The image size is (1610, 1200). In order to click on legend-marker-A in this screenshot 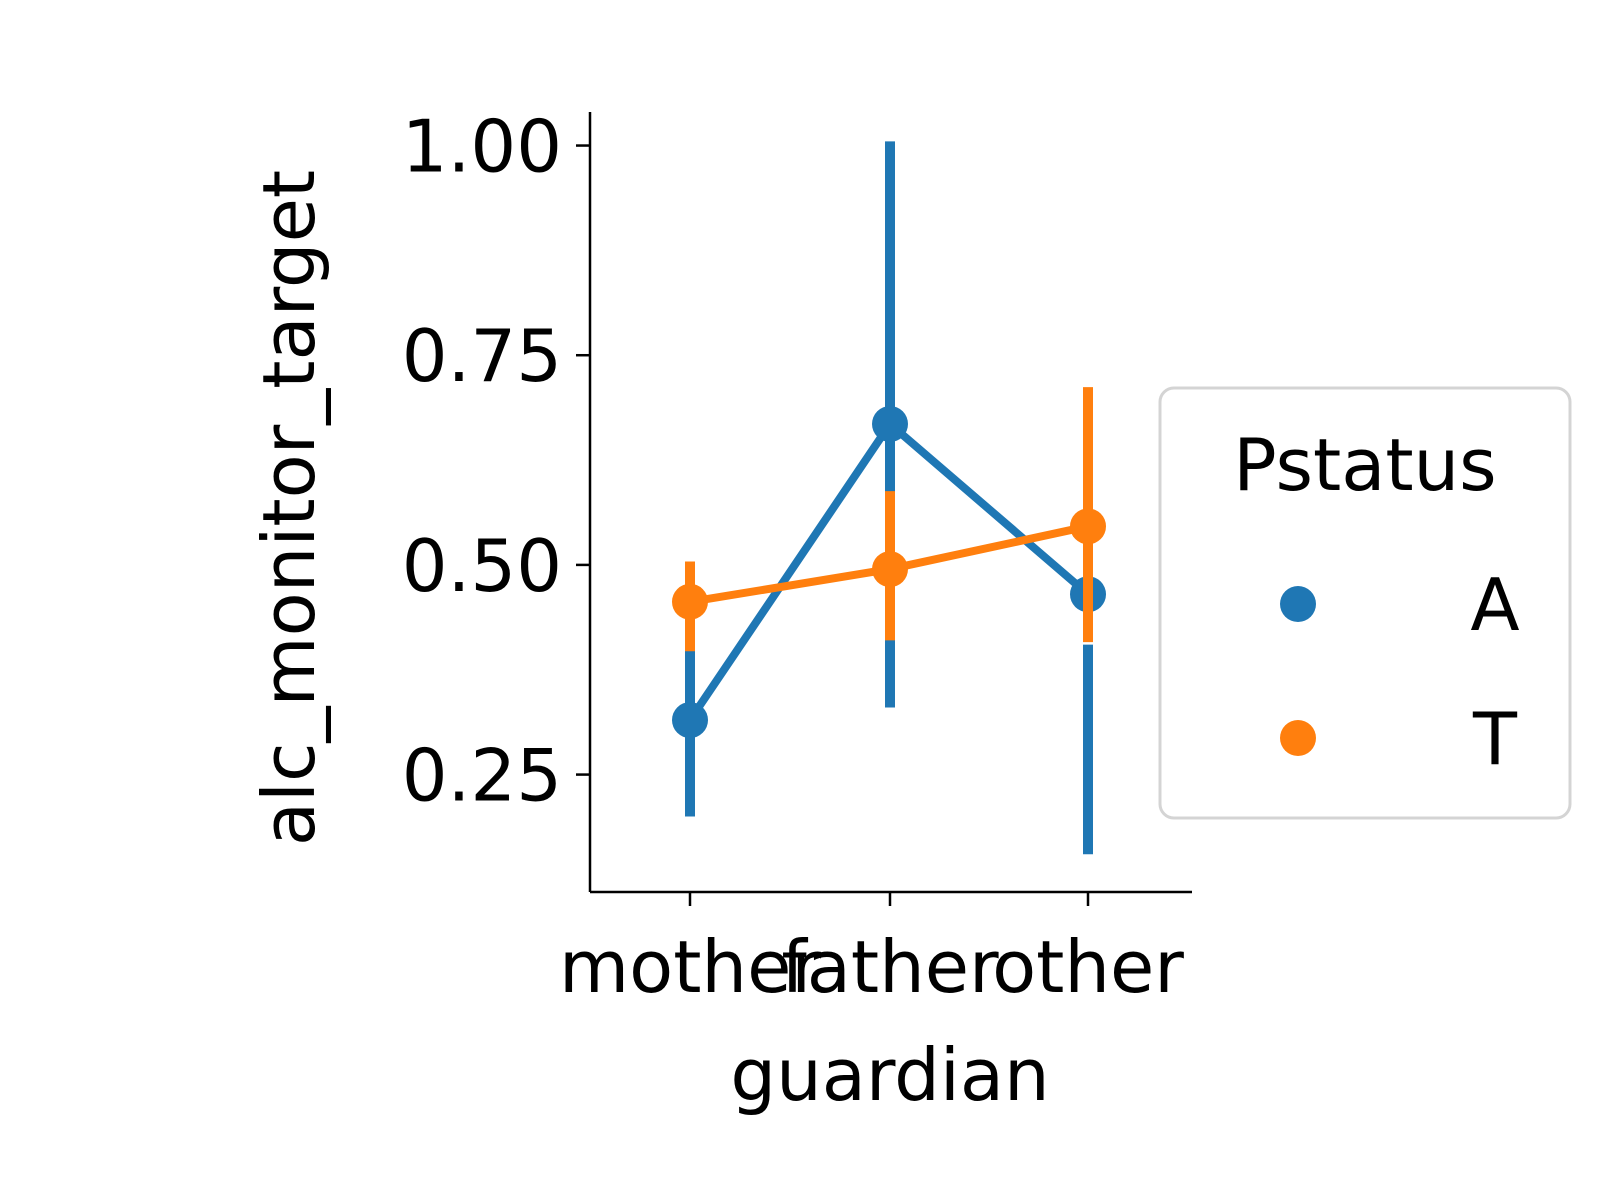, I will do `click(1298, 604)`.